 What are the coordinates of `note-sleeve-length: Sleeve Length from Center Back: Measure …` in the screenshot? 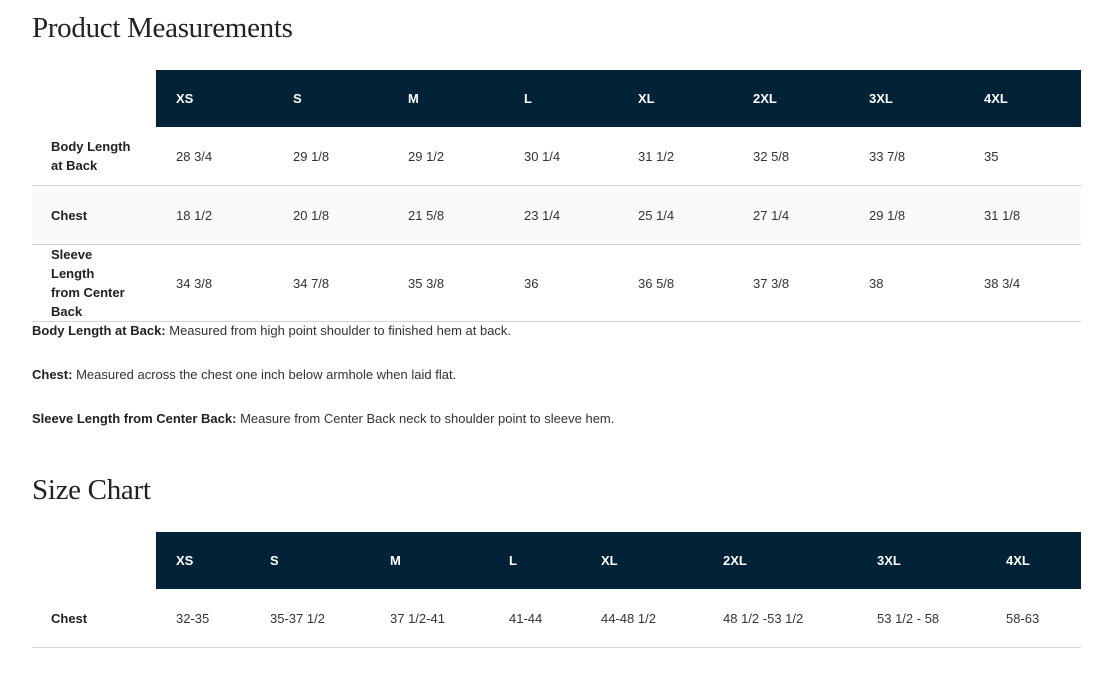 It's located at (323, 418).